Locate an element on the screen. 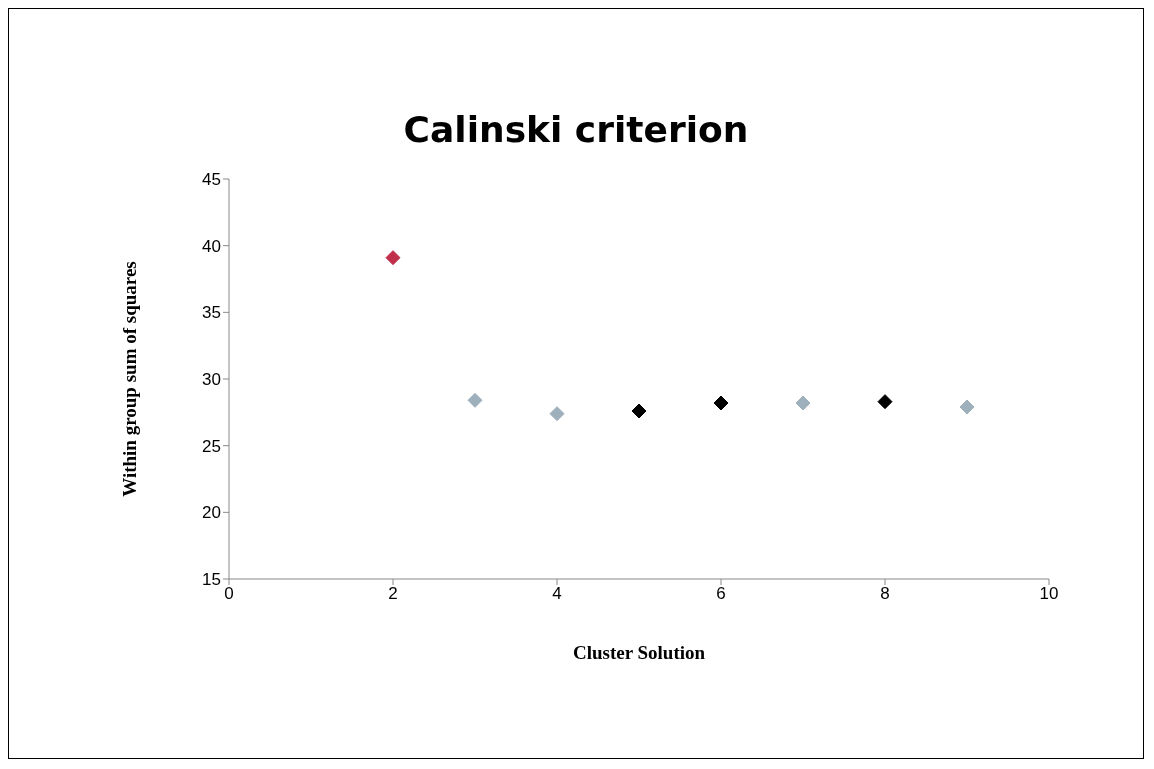 This screenshot has width=1154, height=769. x-tick-label: 2 is located at coordinates (393, 594).